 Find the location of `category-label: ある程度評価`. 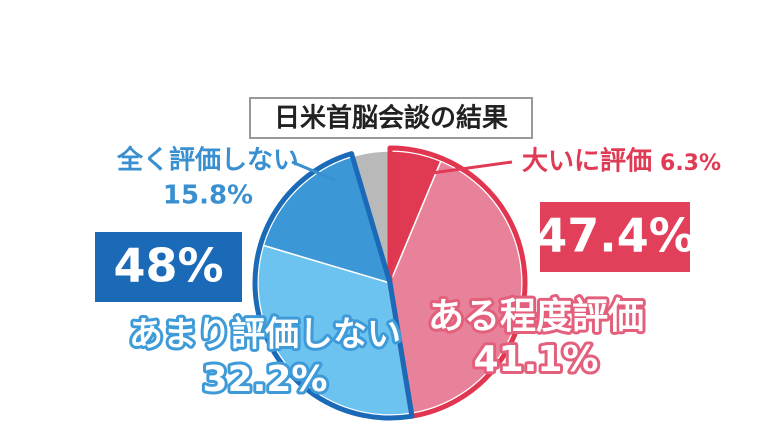

category-label: ある程度評価 is located at coordinates (536, 316).